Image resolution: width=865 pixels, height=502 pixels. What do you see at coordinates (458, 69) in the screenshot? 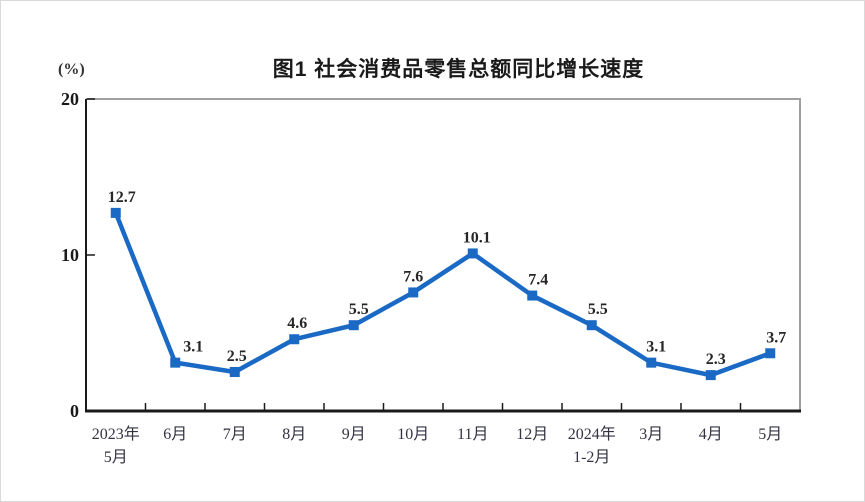
I see `chart-title: 图1 社会消费品零售总额同比增长速度` at bounding box center [458, 69].